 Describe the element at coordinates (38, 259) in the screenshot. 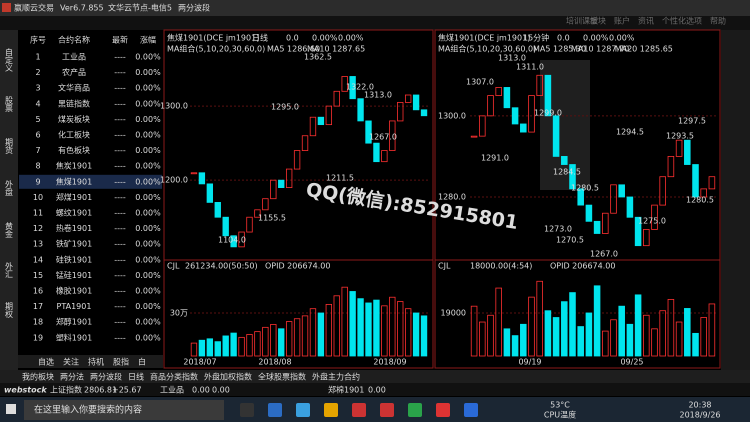

I see `row-index: 14` at that location.